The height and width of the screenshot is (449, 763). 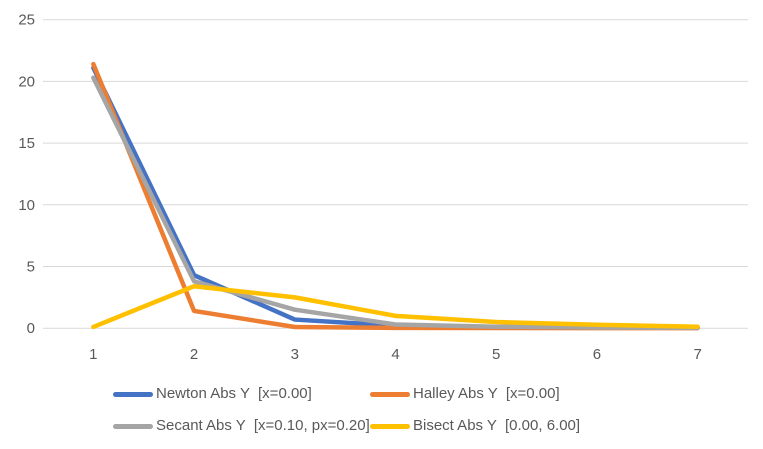 What do you see at coordinates (390, 426) in the screenshot?
I see `legend-marker-bisect` at bounding box center [390, 426].